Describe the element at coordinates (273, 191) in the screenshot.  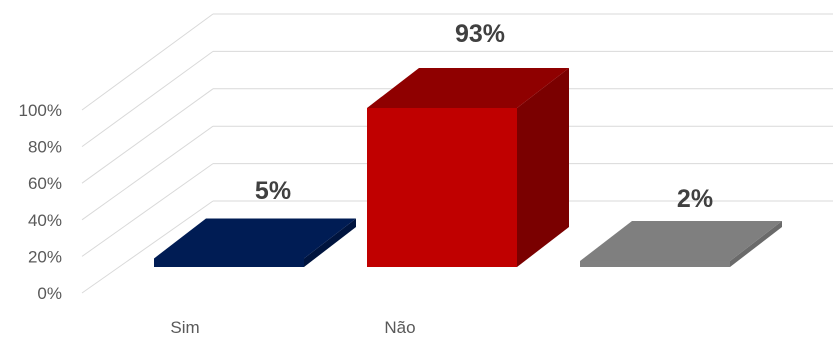
I see `data-label: 5%` at that location.